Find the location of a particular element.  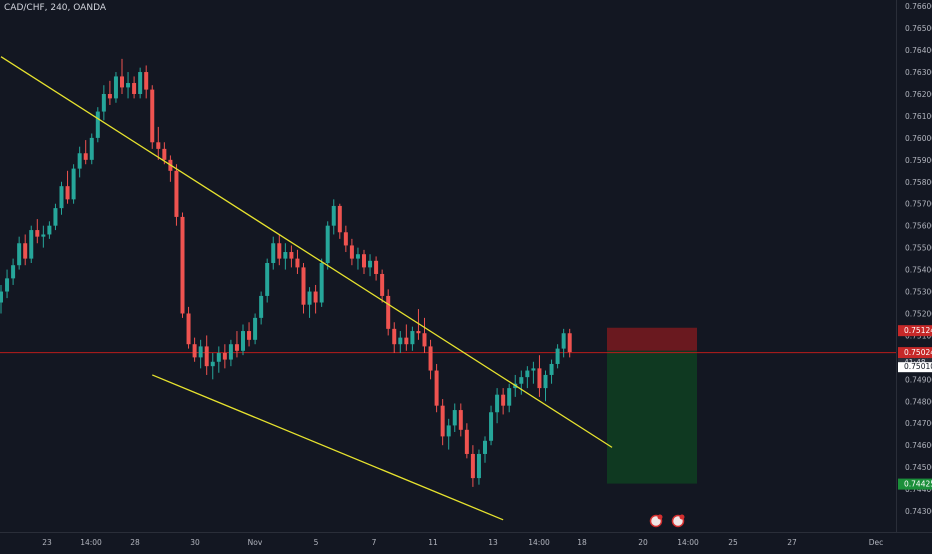

time-tick-label: 7 is located at coordinates (374, 542).